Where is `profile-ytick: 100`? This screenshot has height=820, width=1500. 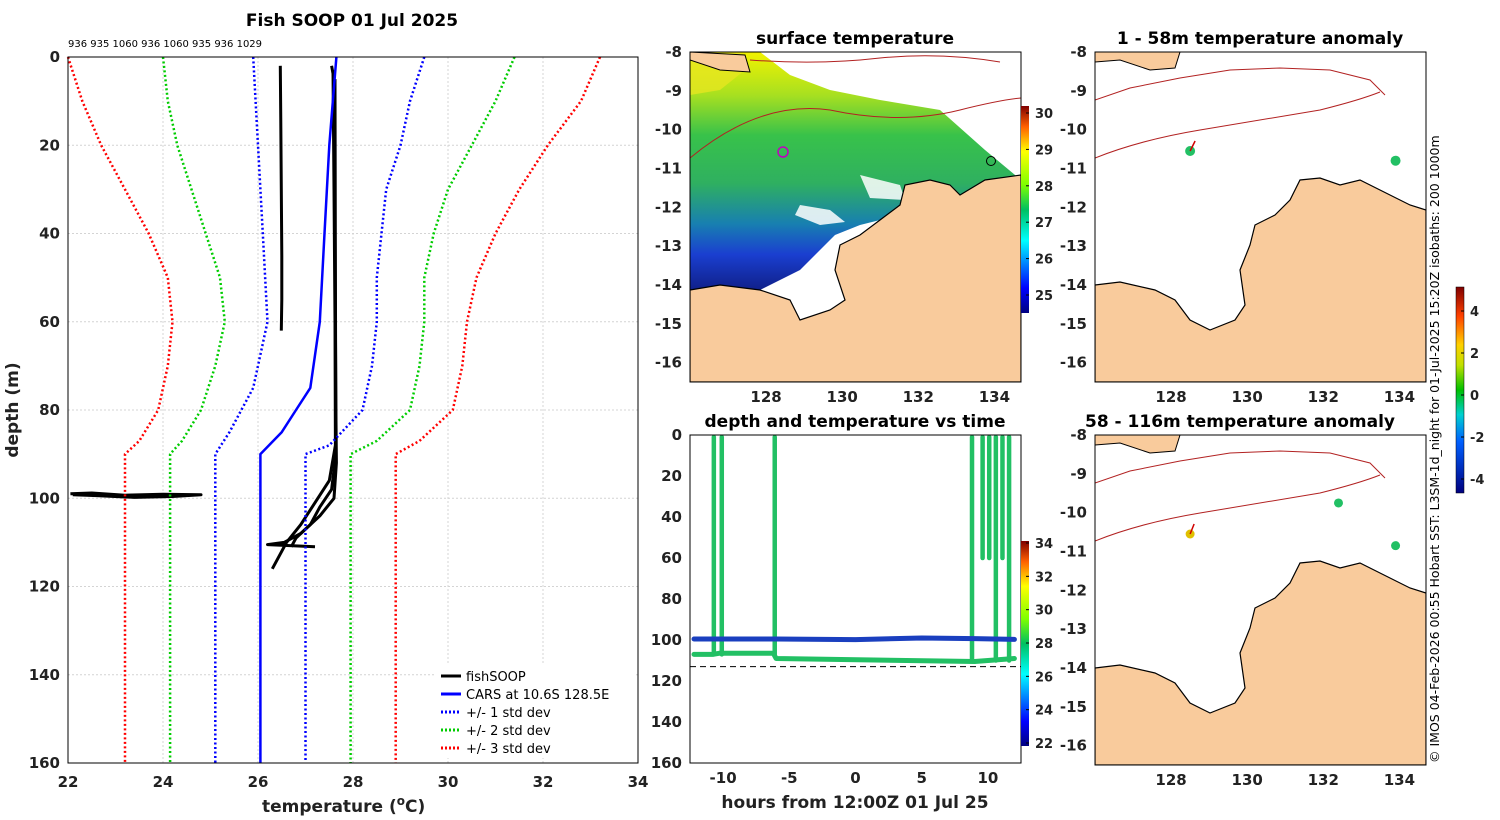
profile-ytick: 100 is located at coordinates (44, 498).